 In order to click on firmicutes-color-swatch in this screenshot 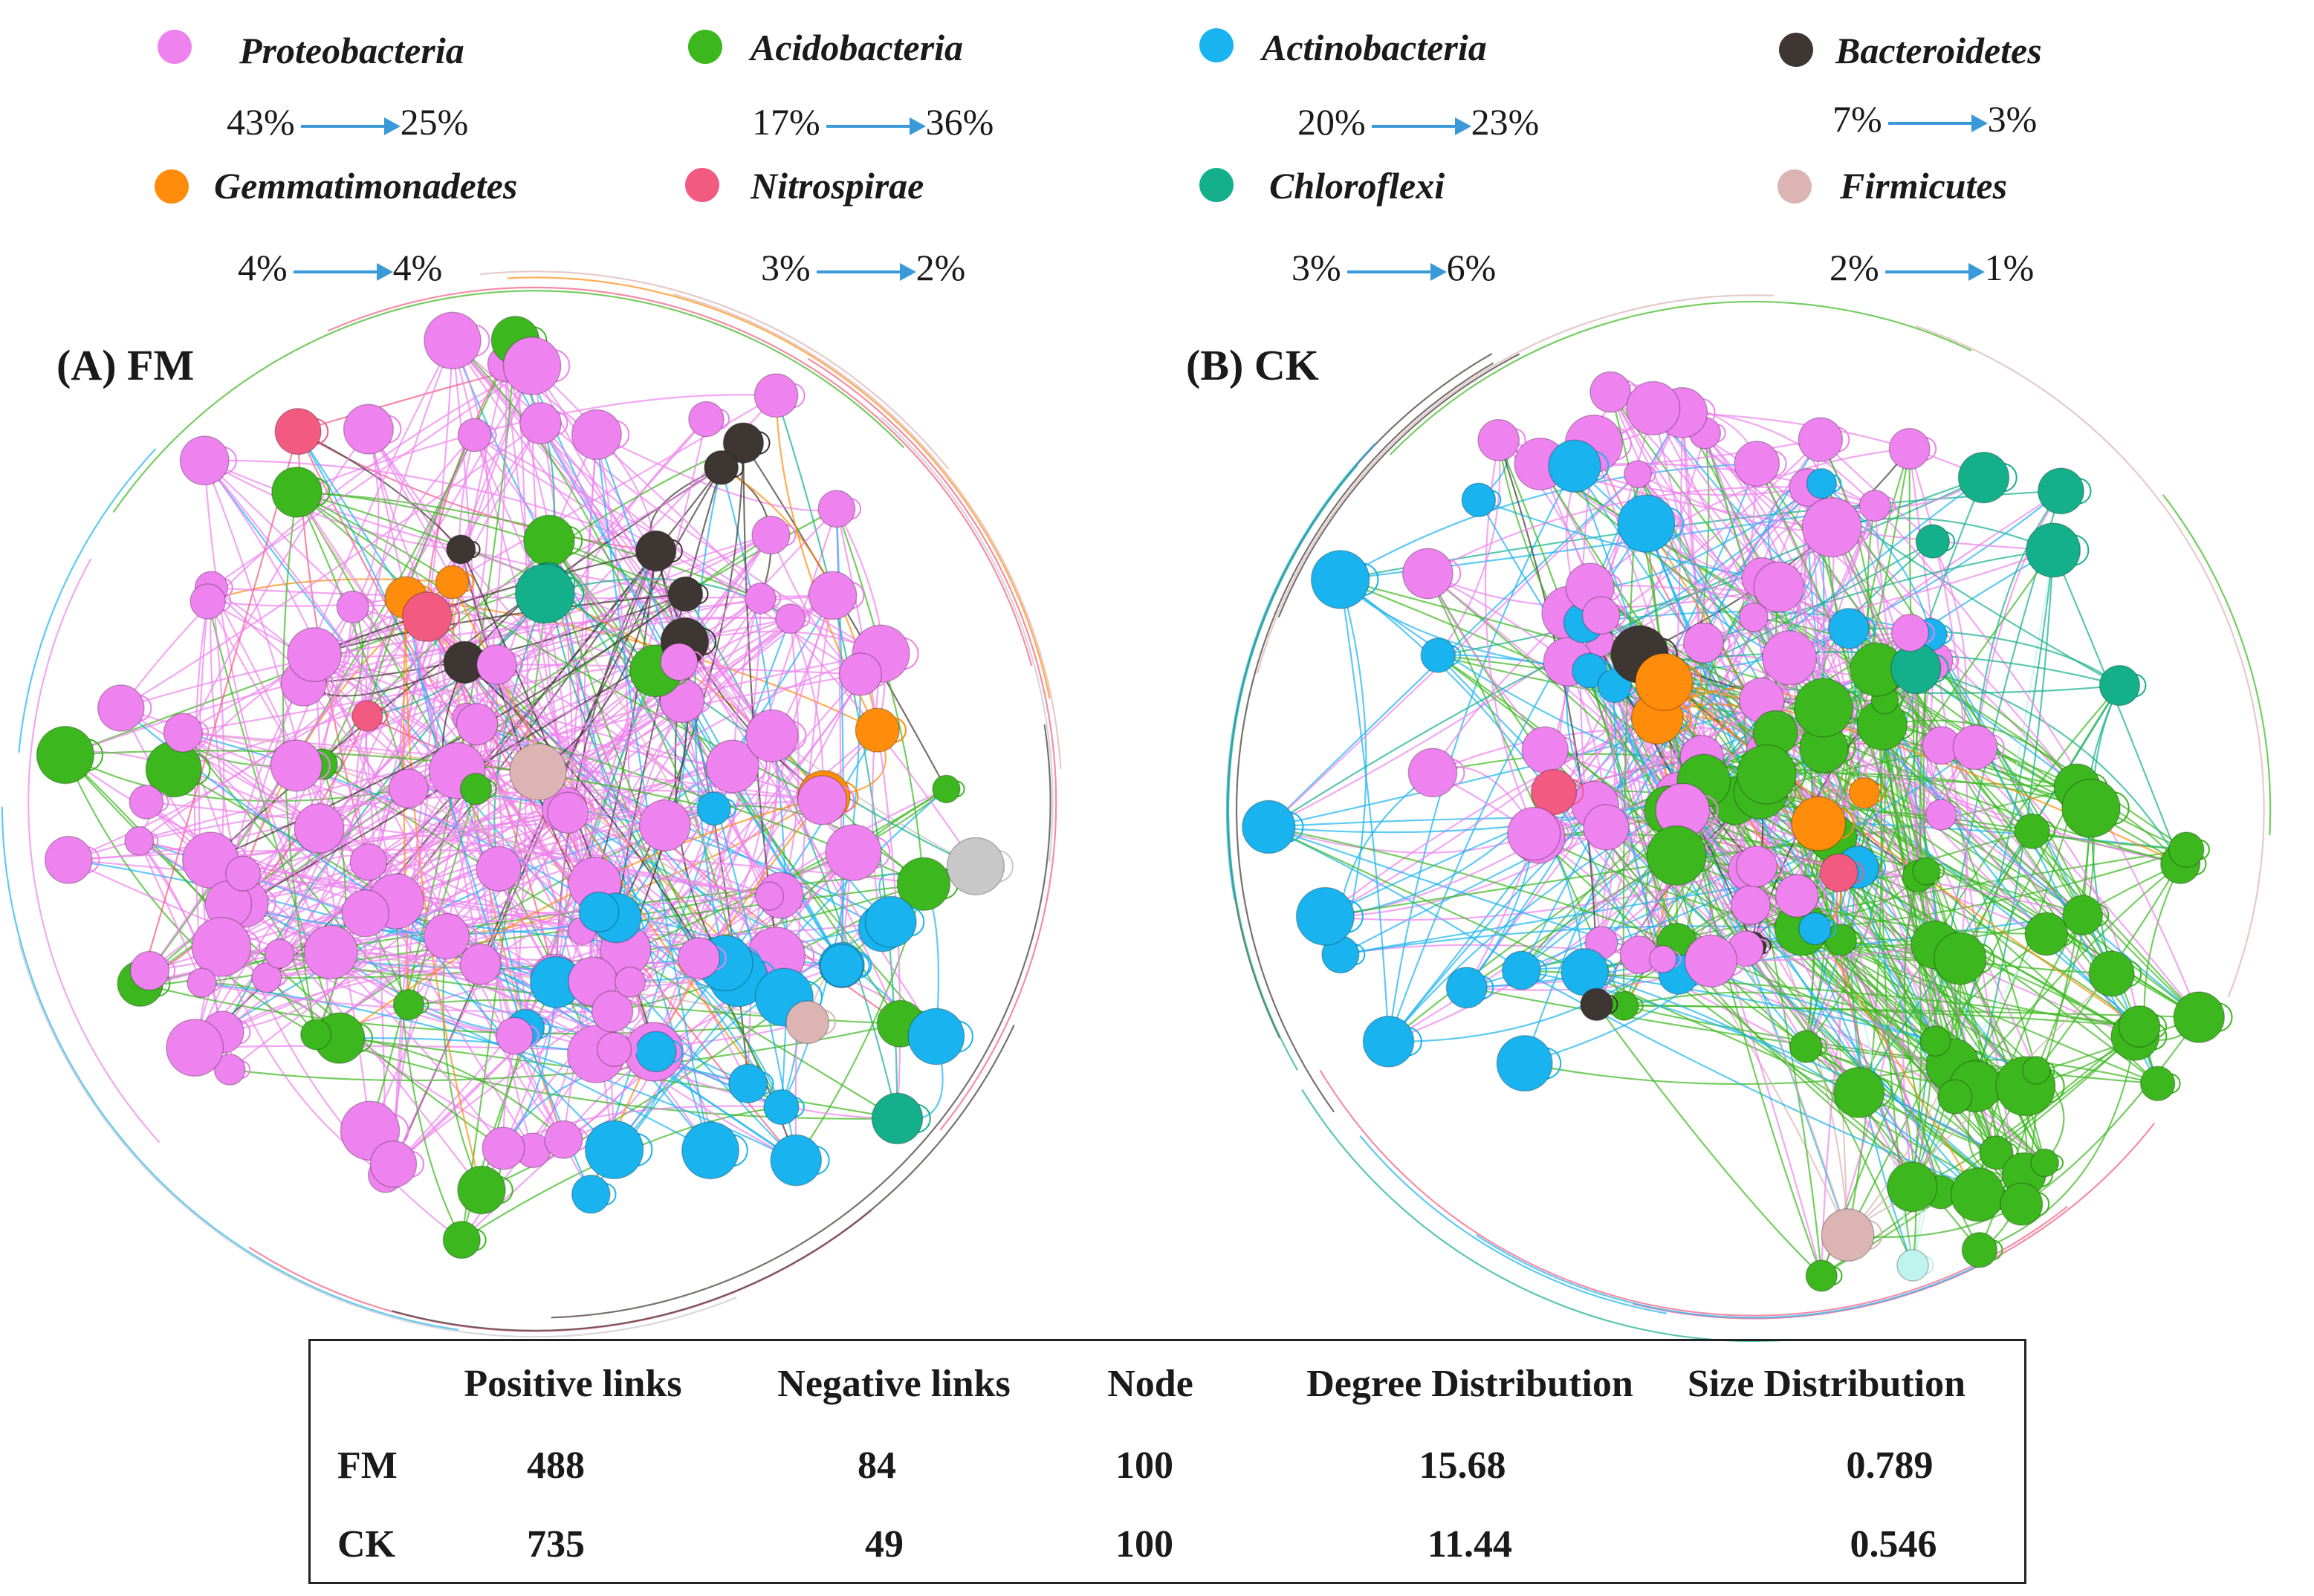, I will do `click(1795, 187)`.